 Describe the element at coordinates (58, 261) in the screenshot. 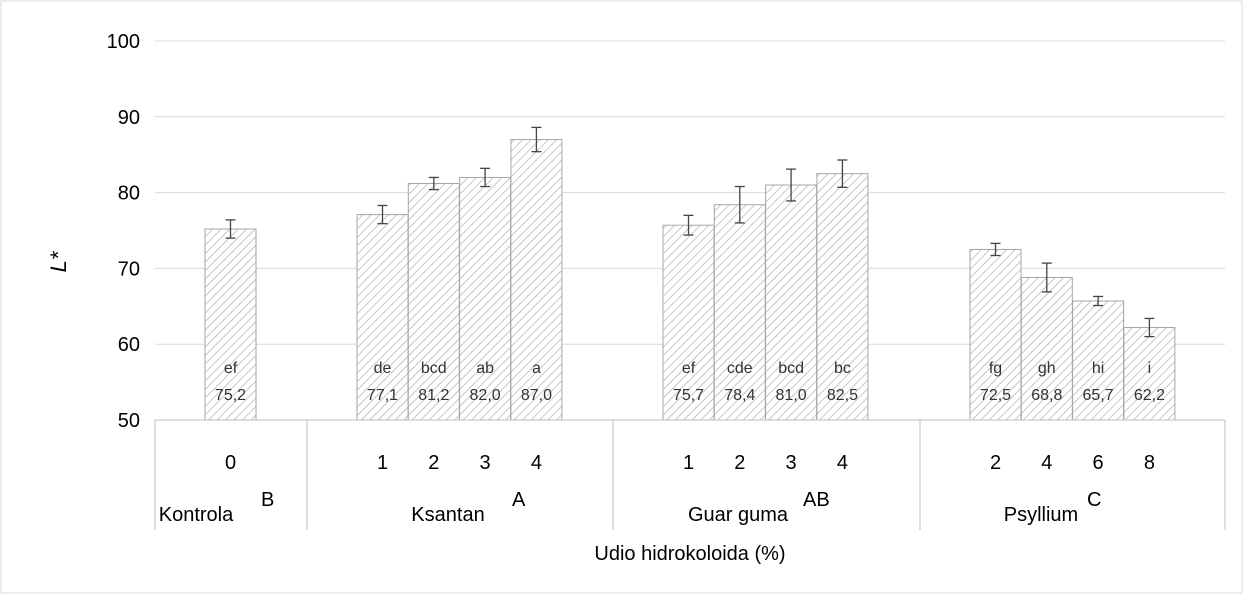

I see `y-axis-label: L*` at that location.